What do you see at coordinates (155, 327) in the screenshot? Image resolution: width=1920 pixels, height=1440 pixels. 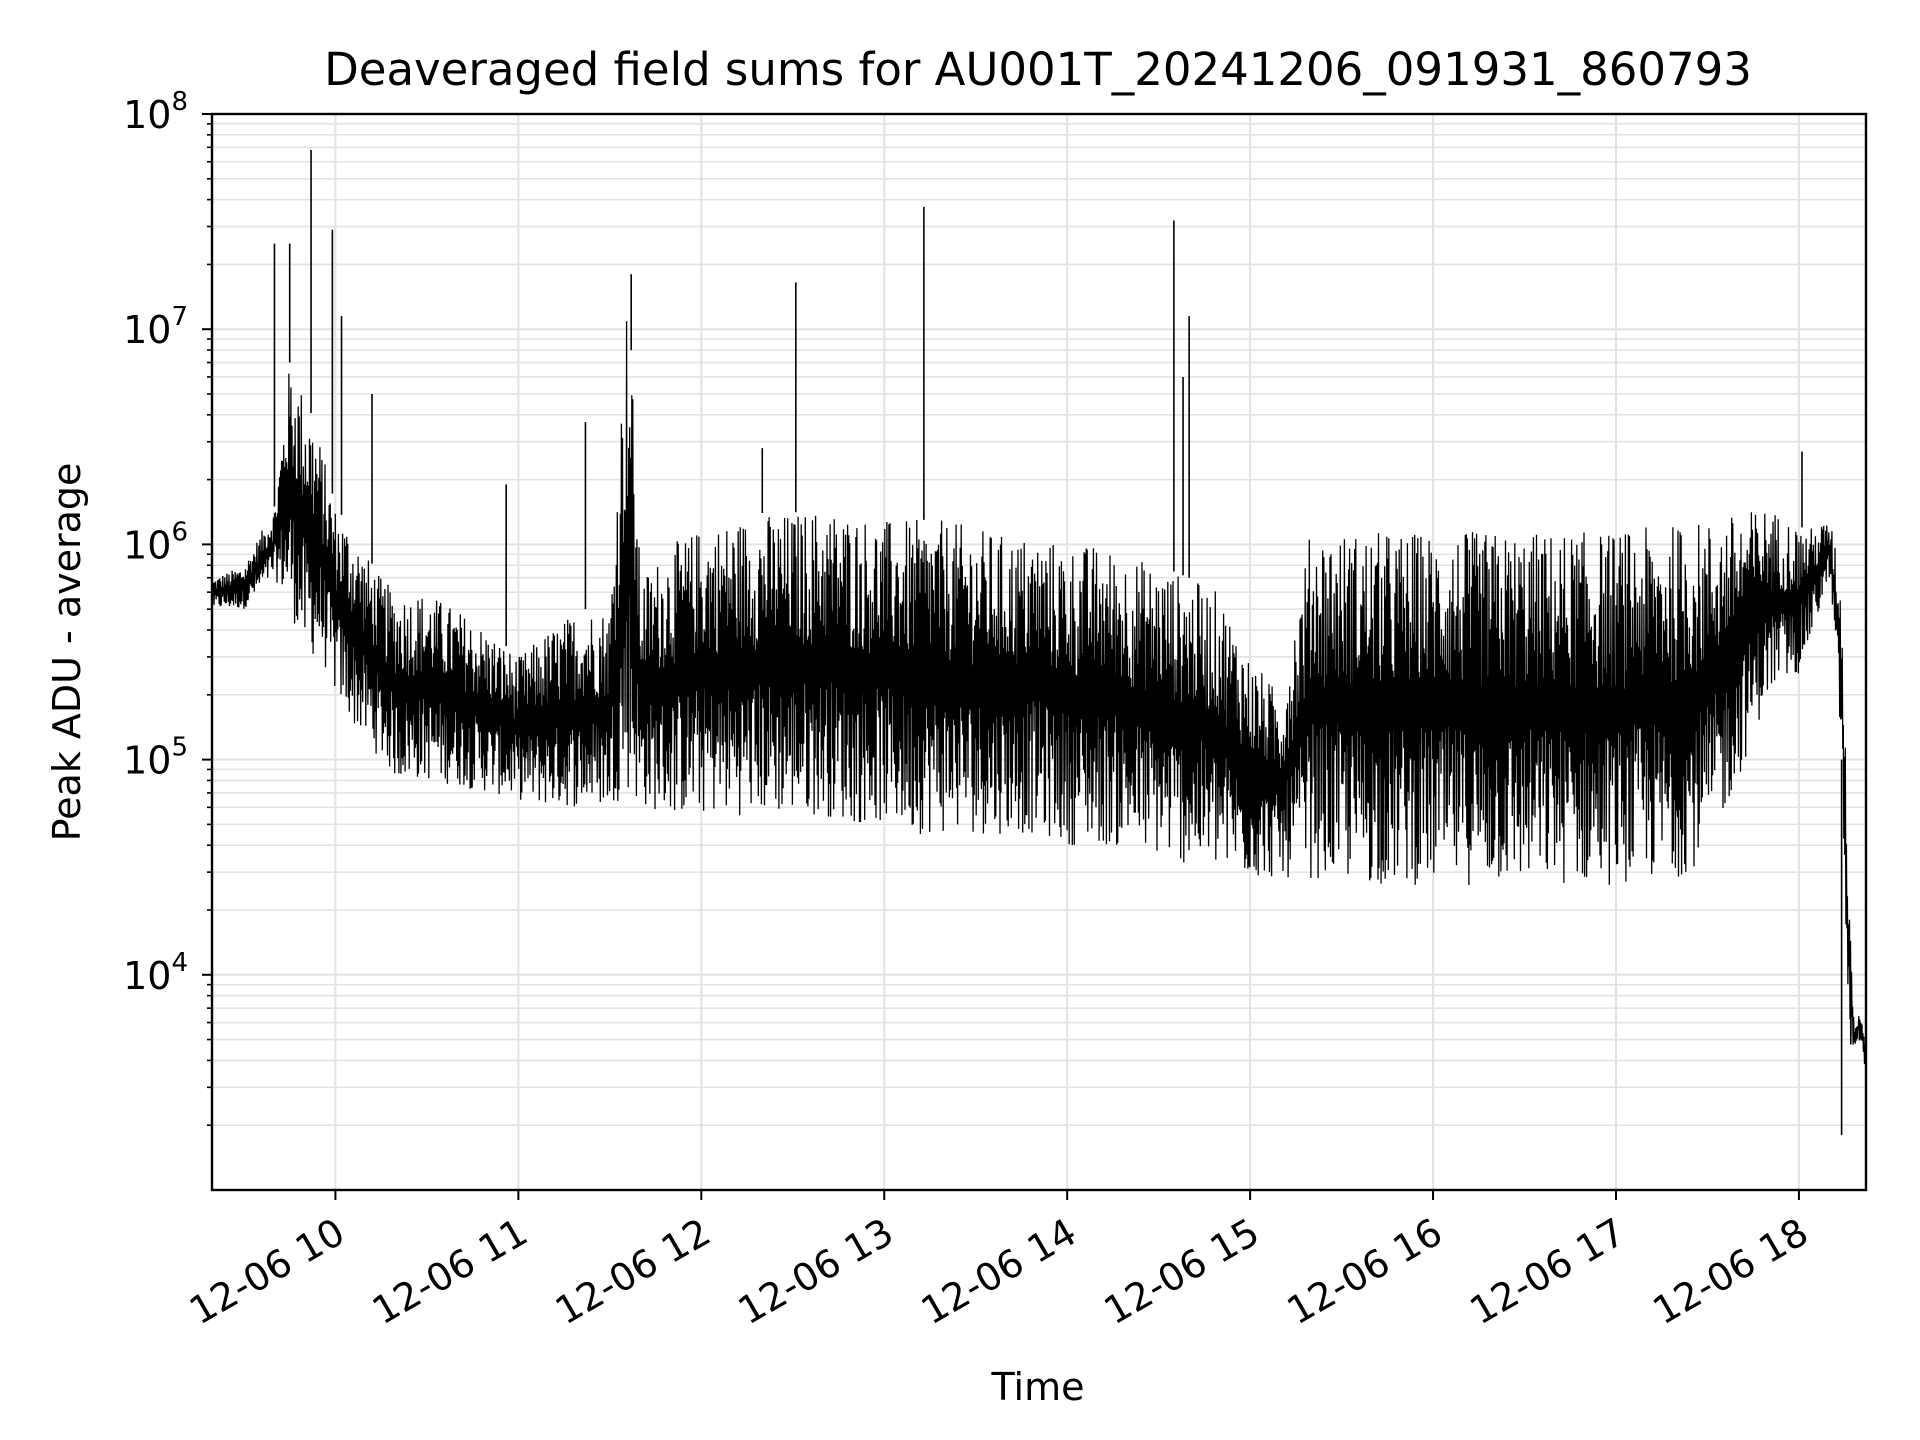 I see `y-tick-label: 10⁷` at bounding box center [155, 327].